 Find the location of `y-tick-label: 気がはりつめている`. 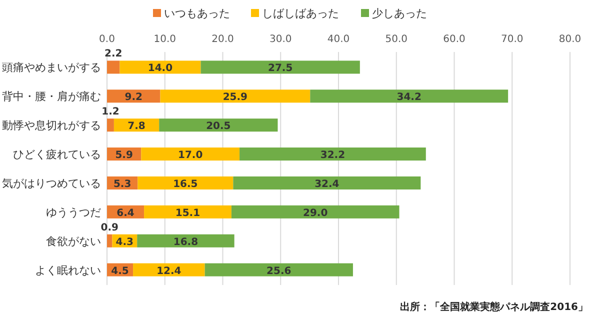

y-tick-label: 気がはりつめている is located at coordinates (51, 183).